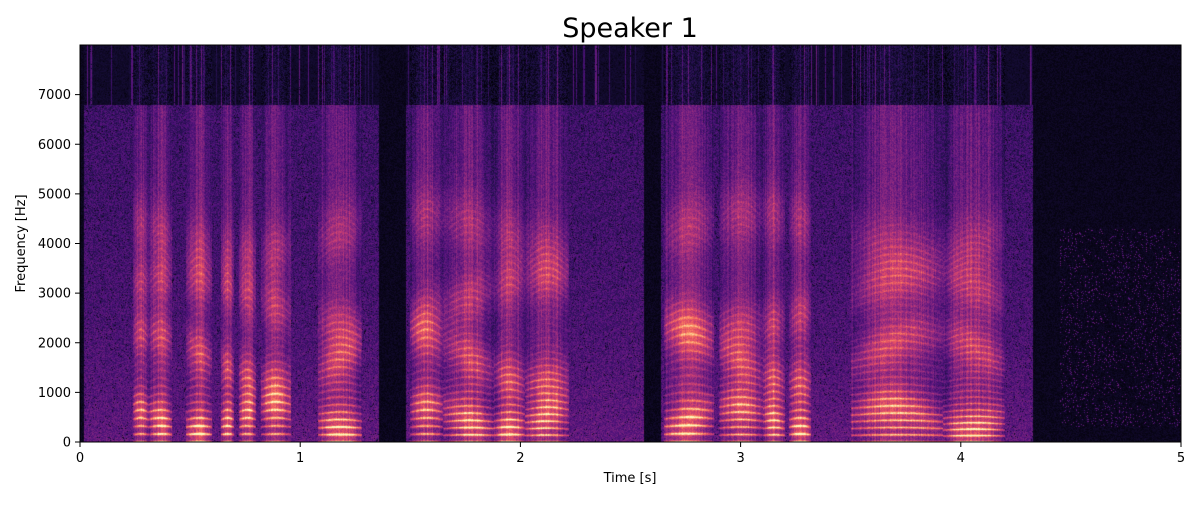 This screenshot has height=505, width=1200. What do you see at coordinates (54, 343) in the screenshot?
I see `y-tick-label: 2000` at bounding box center [54, 343].